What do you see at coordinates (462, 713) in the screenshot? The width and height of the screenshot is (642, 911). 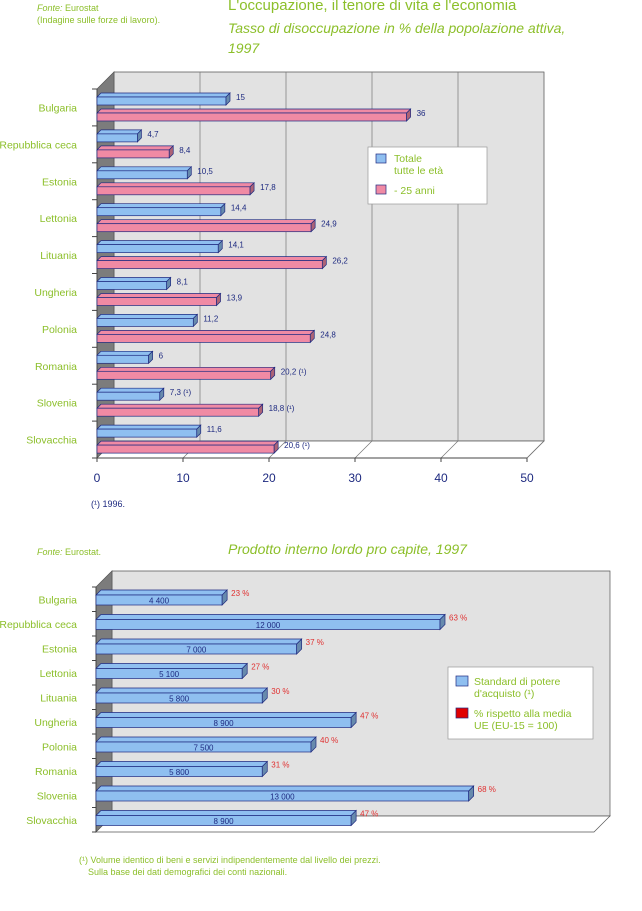 I see `chart2-legend-swatch-pct` at bounding box center [462, 713].